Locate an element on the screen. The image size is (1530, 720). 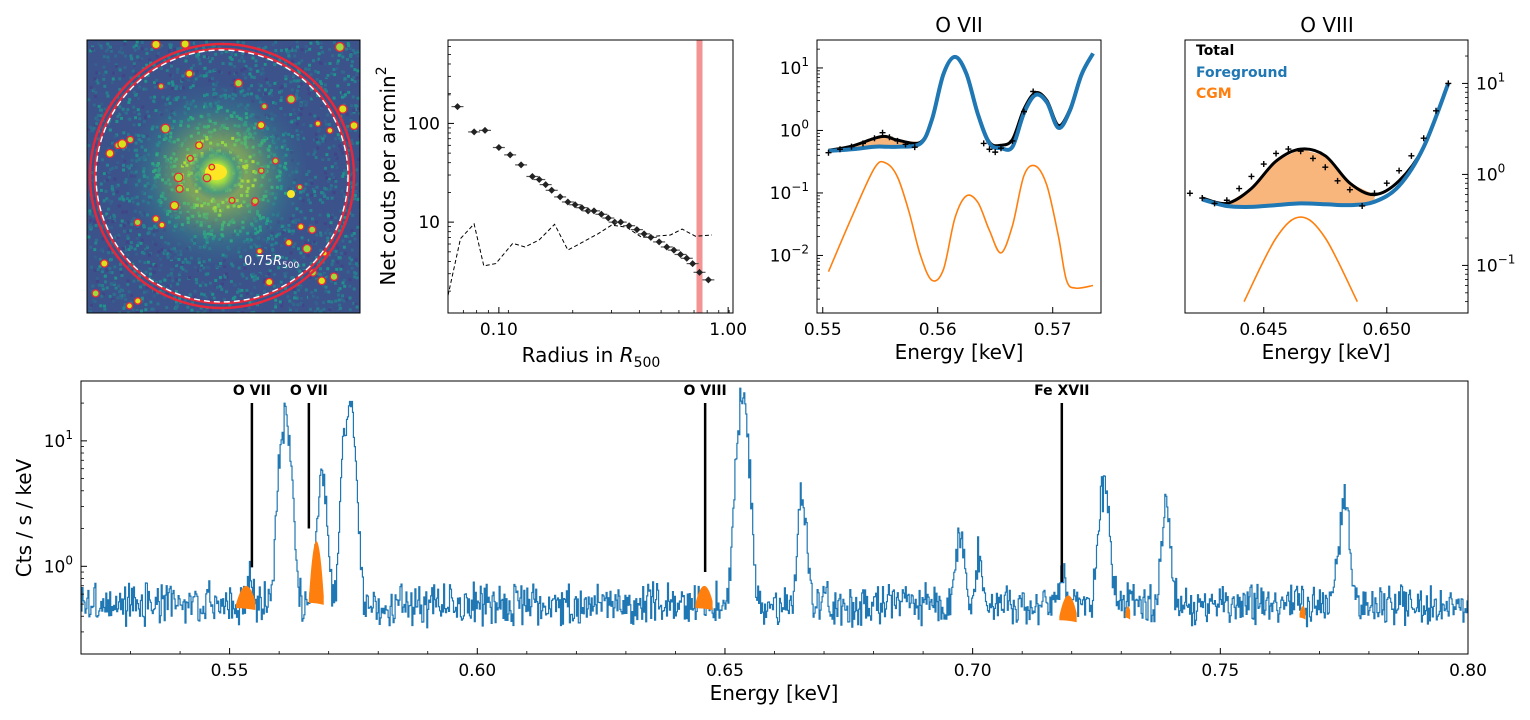
xray-map-panel: 0.75R500 is located at coordinates (223, 176).